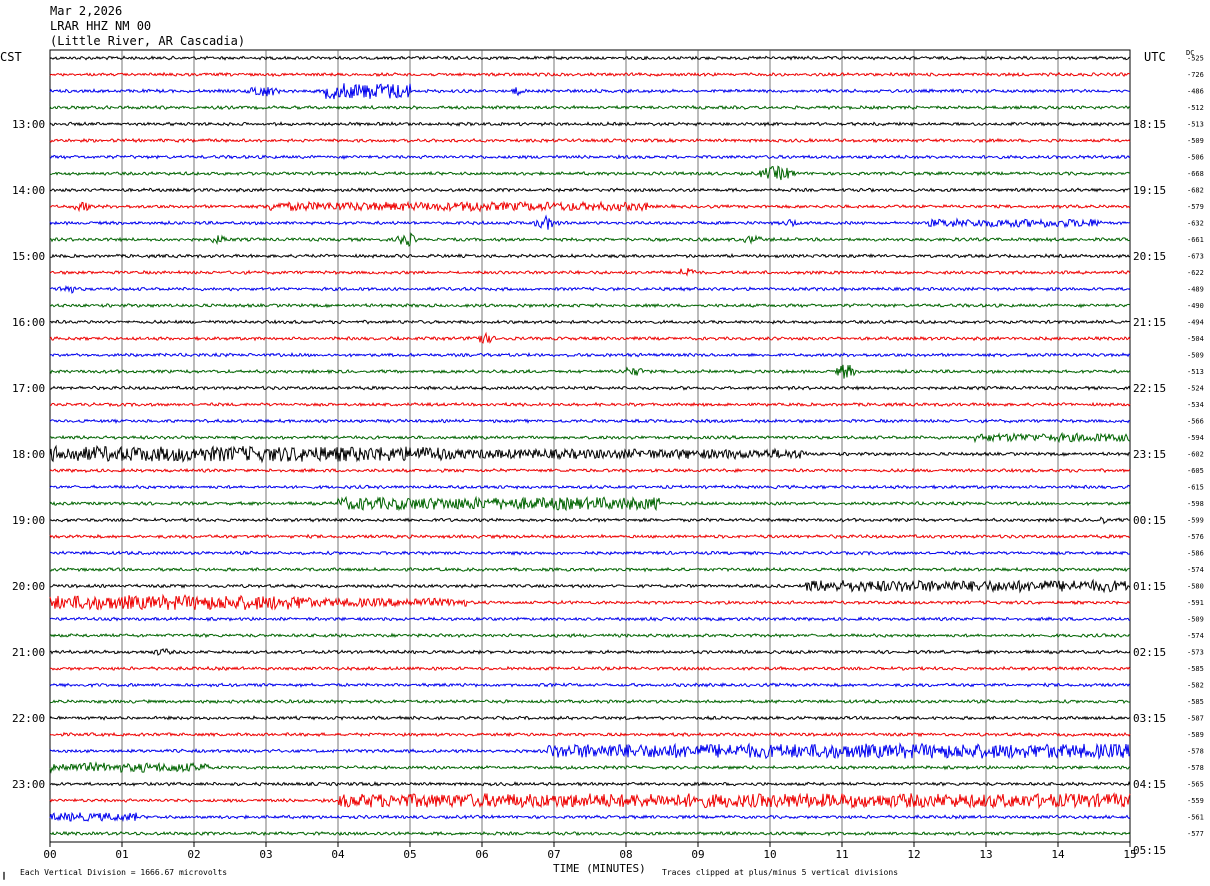 The width and height of the screenshot is (1210, 886). I want to click on dc-offset-label: -494, so click(1195, 323).